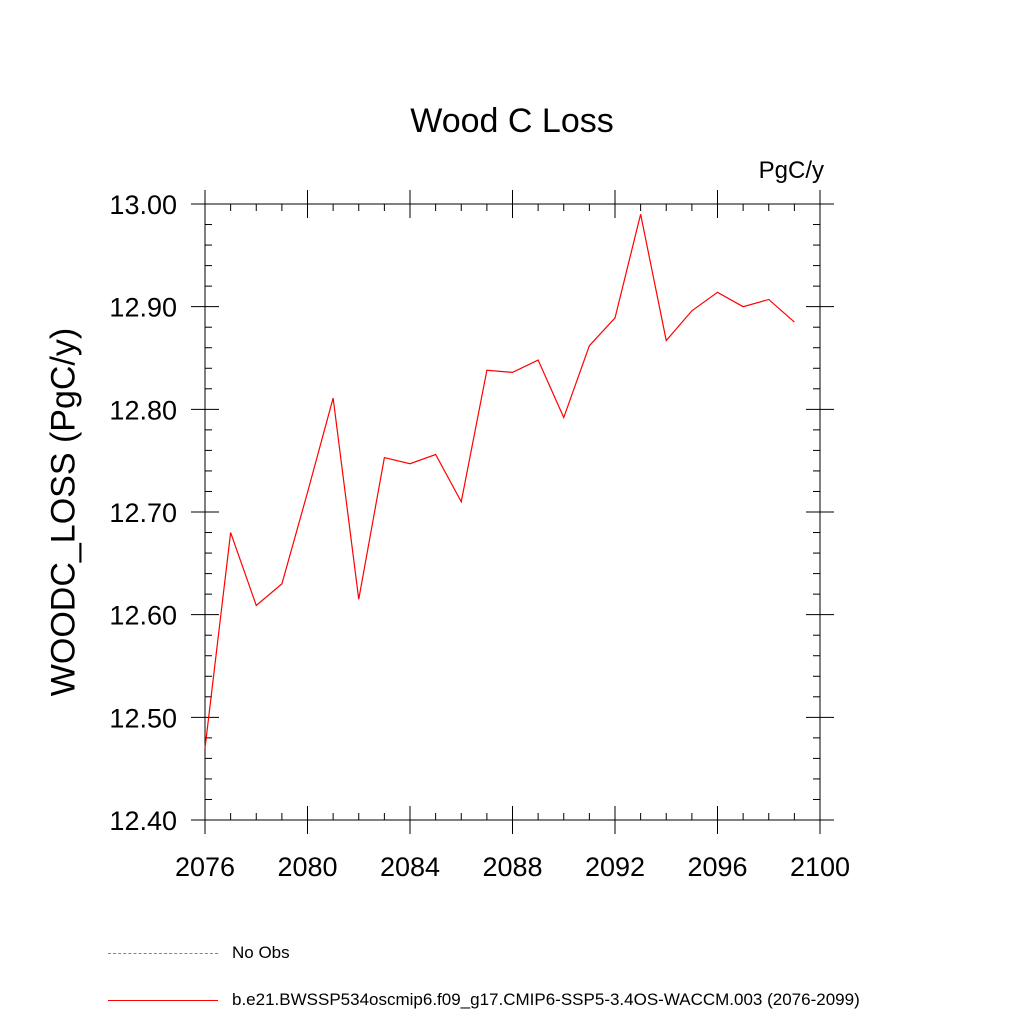 This screenshot has width=1024, height=1024. What do you see at coordinates (512, 121) in the screenshot?
I see `chart-title: Wood C Loss` at bounding box center [512, 121].